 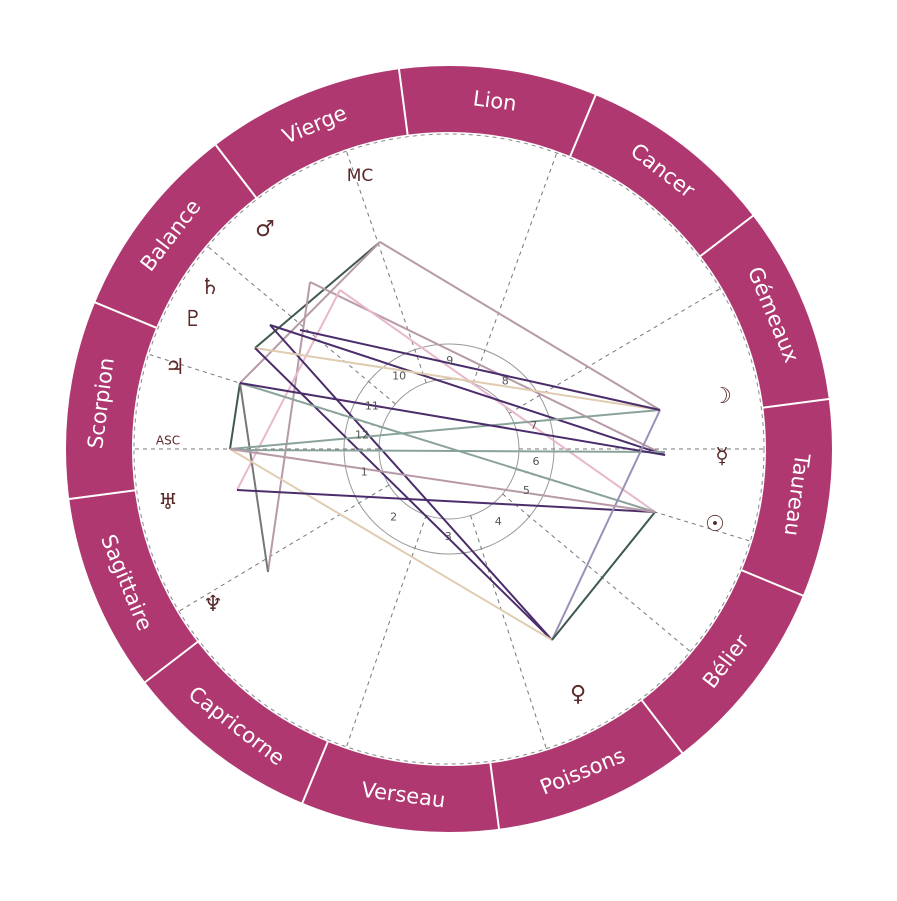 What do you see at coordinates (393, 516) in the screenshot?
I see `house-number: 2` at bounding box center [393, 516].